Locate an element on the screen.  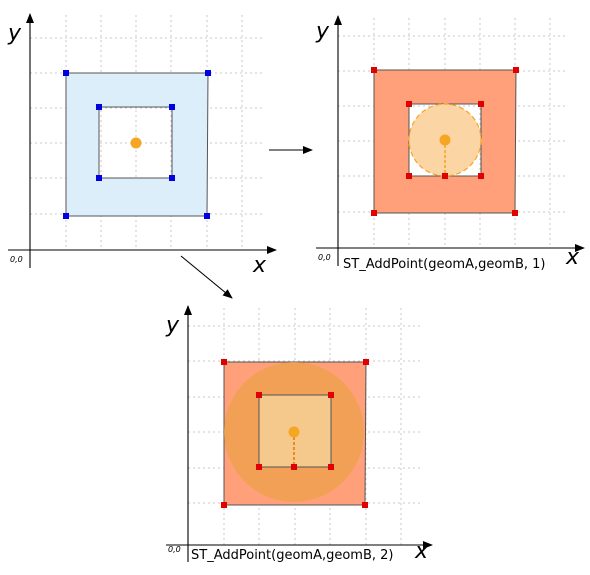
arrow-to-result2 is located at coordinates (206, 277).